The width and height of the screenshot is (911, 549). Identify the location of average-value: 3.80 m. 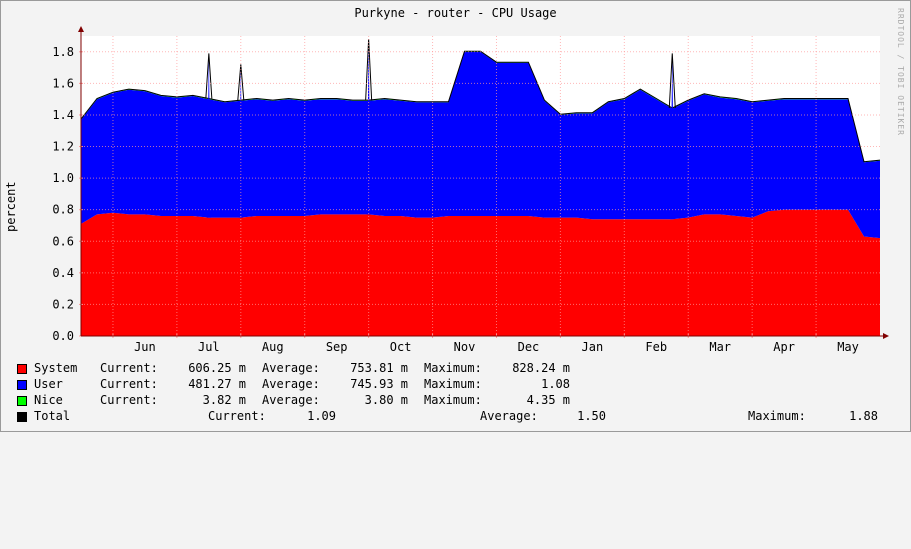
(386, 400).